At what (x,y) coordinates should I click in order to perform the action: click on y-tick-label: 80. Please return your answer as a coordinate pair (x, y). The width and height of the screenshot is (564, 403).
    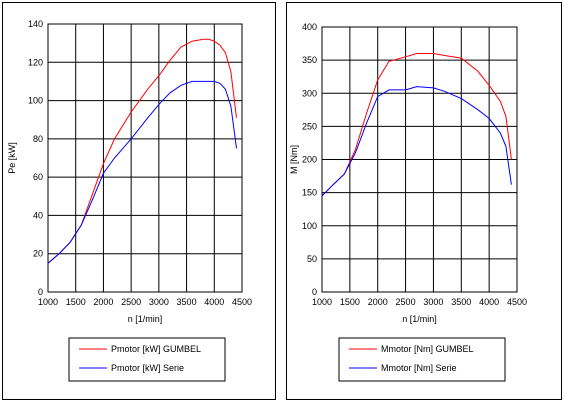
    Looking at the image, I should click on (38, 139).